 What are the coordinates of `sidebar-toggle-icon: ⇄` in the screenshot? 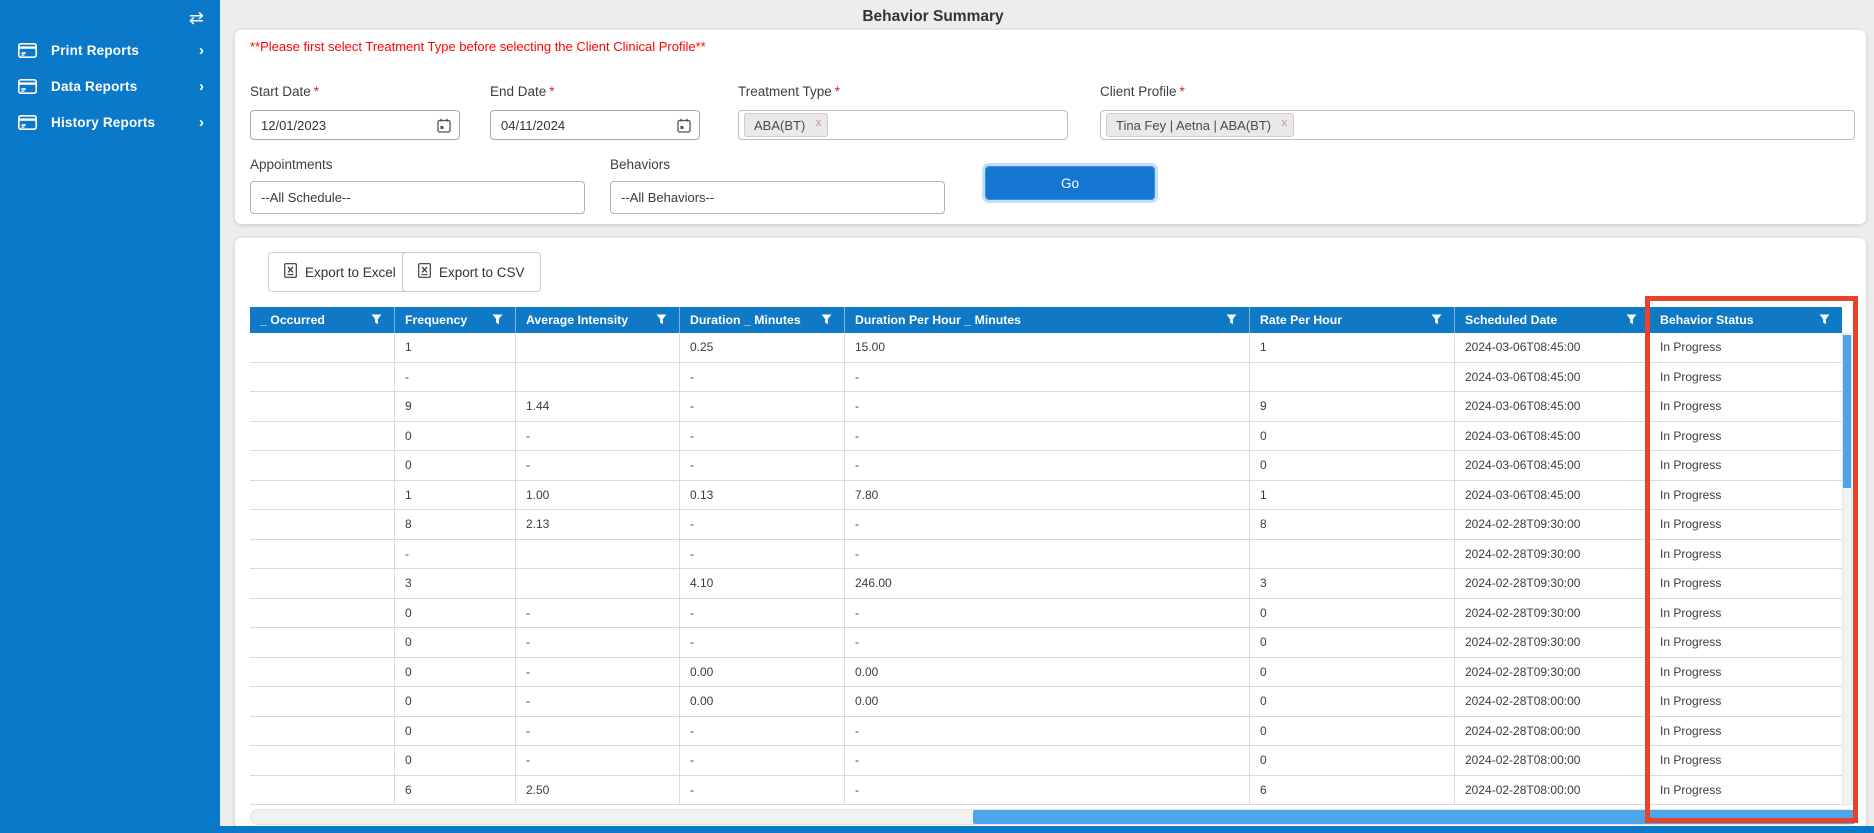 It's located at (196, 18).